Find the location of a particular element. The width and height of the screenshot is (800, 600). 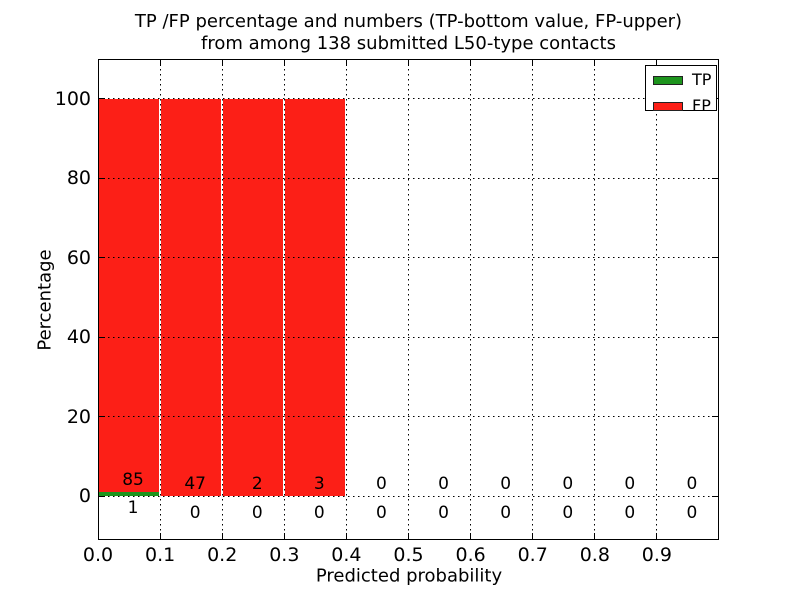

fp-count-label-bin-8: 0 is located at coordinates (630, 484).